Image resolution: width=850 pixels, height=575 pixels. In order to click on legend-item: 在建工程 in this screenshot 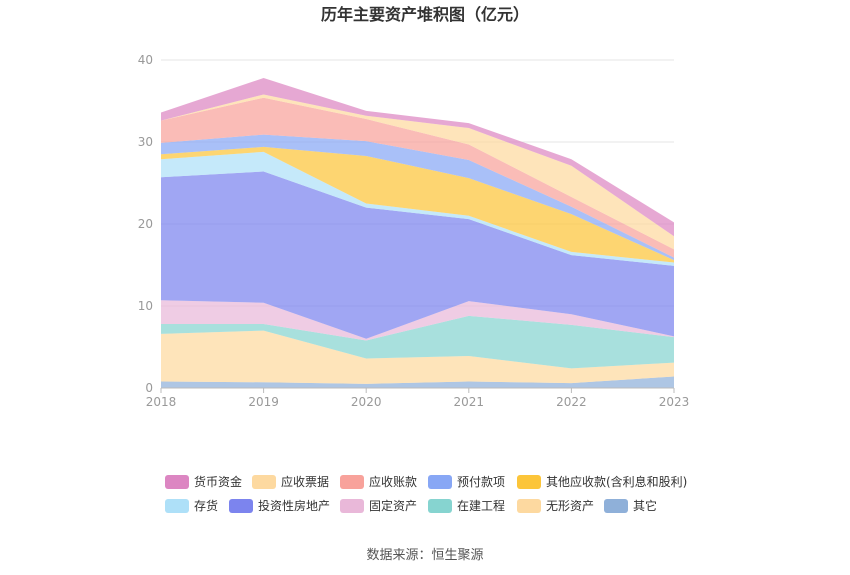, I will do `click(466, 505)`.